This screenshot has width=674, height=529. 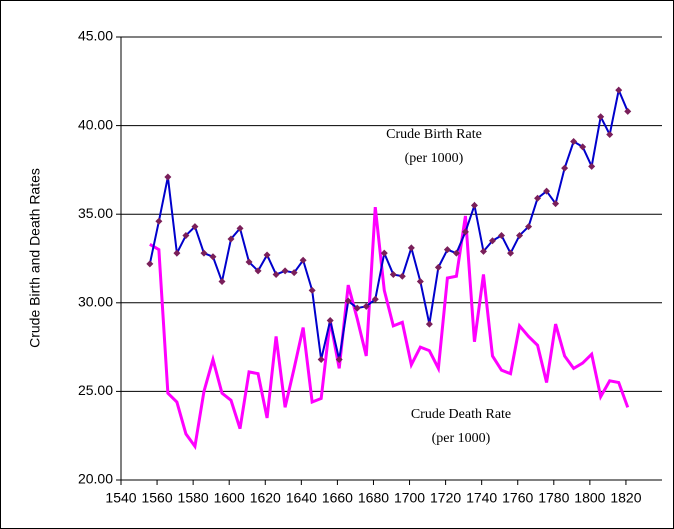 I want to click on series-label: Crude Death Rate, so click(x=461, y=414).